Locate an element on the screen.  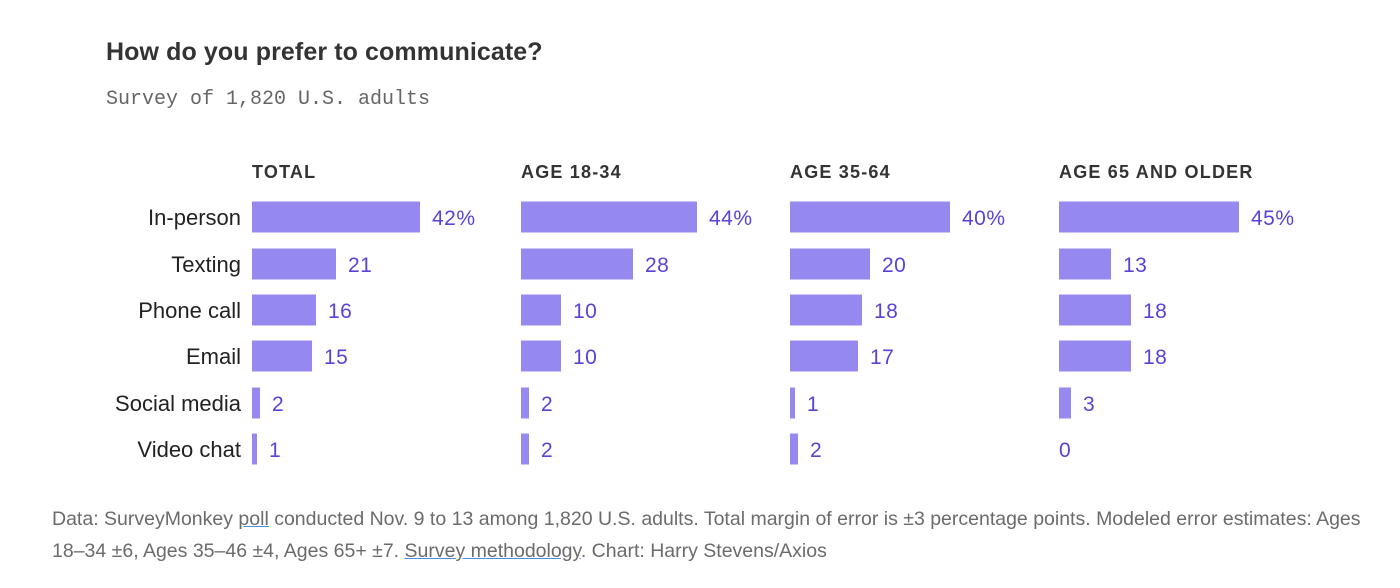
data-label: 40% is located at coordinates (984, 218).